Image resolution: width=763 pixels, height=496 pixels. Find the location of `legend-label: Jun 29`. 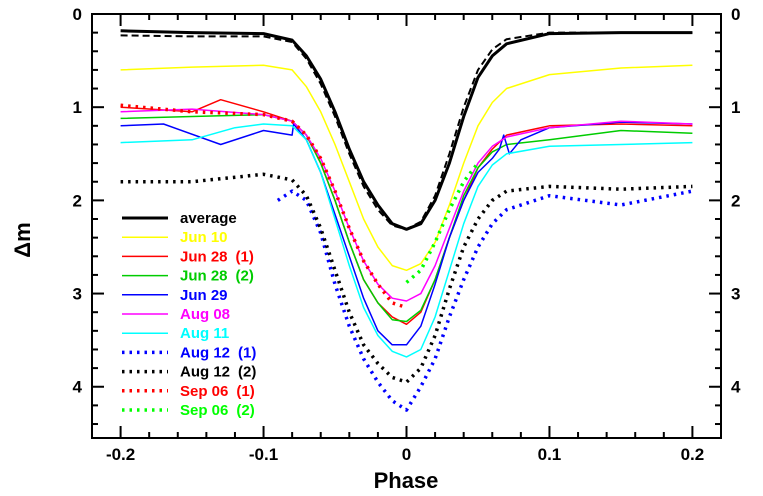

legend-label: Jun 29 is located at coordinates (204, 295).